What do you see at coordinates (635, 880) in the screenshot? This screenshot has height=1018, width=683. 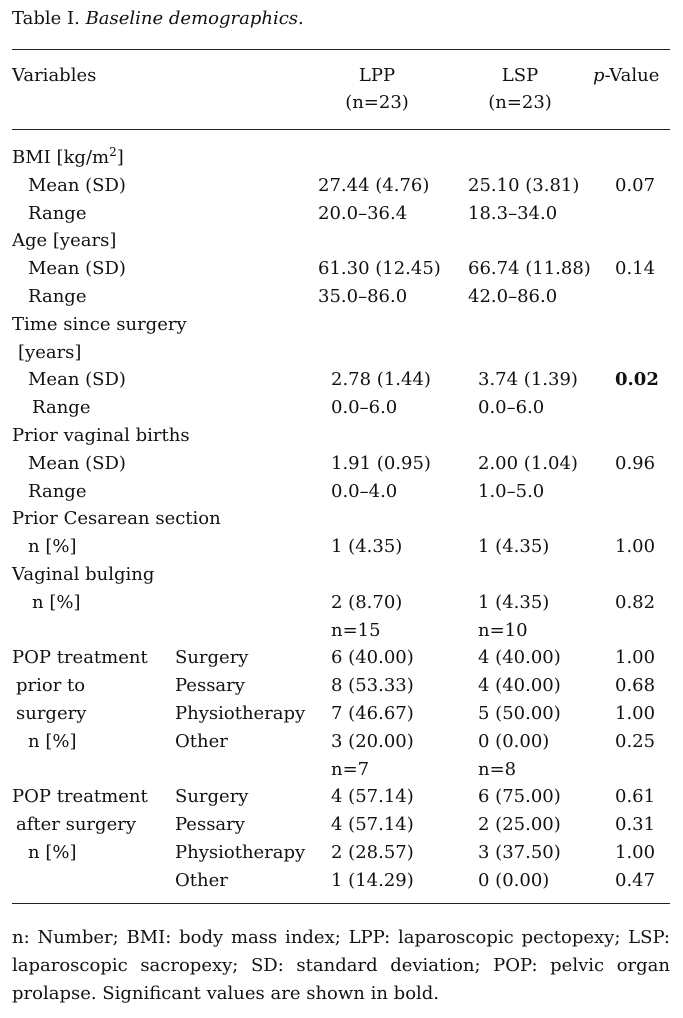 I see `p-value: 0.47` at bounding box center [635, 880].